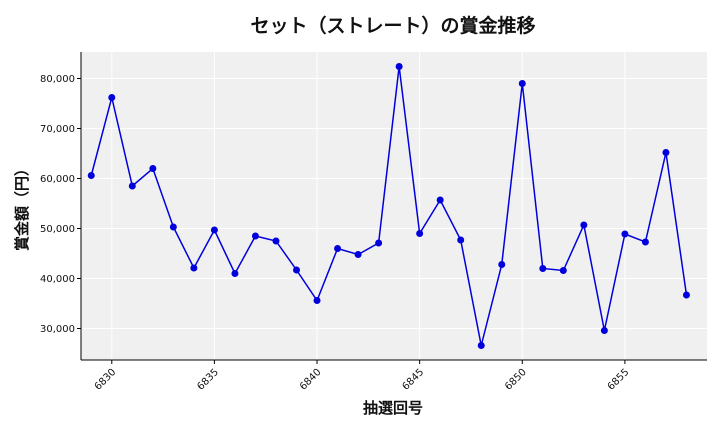  Describe the element at coordinates (516, 380) in the screenshot. I see `x-tick-label: 6850` at that location.